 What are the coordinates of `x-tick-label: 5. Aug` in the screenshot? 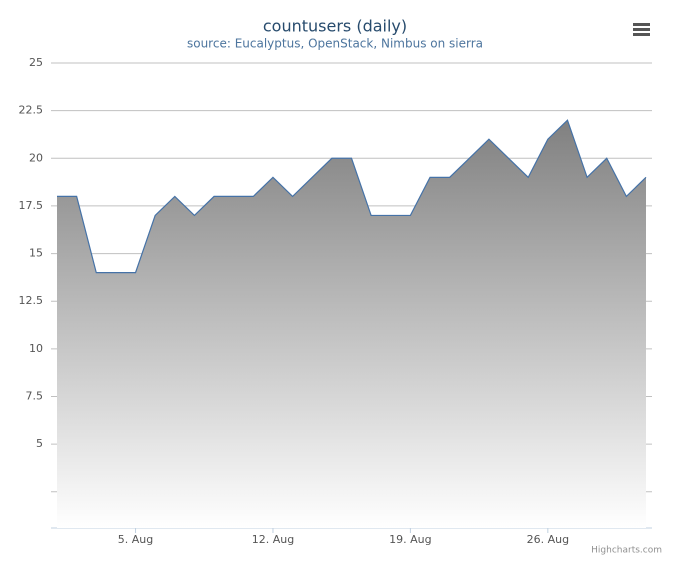 It's located at (135, 539).